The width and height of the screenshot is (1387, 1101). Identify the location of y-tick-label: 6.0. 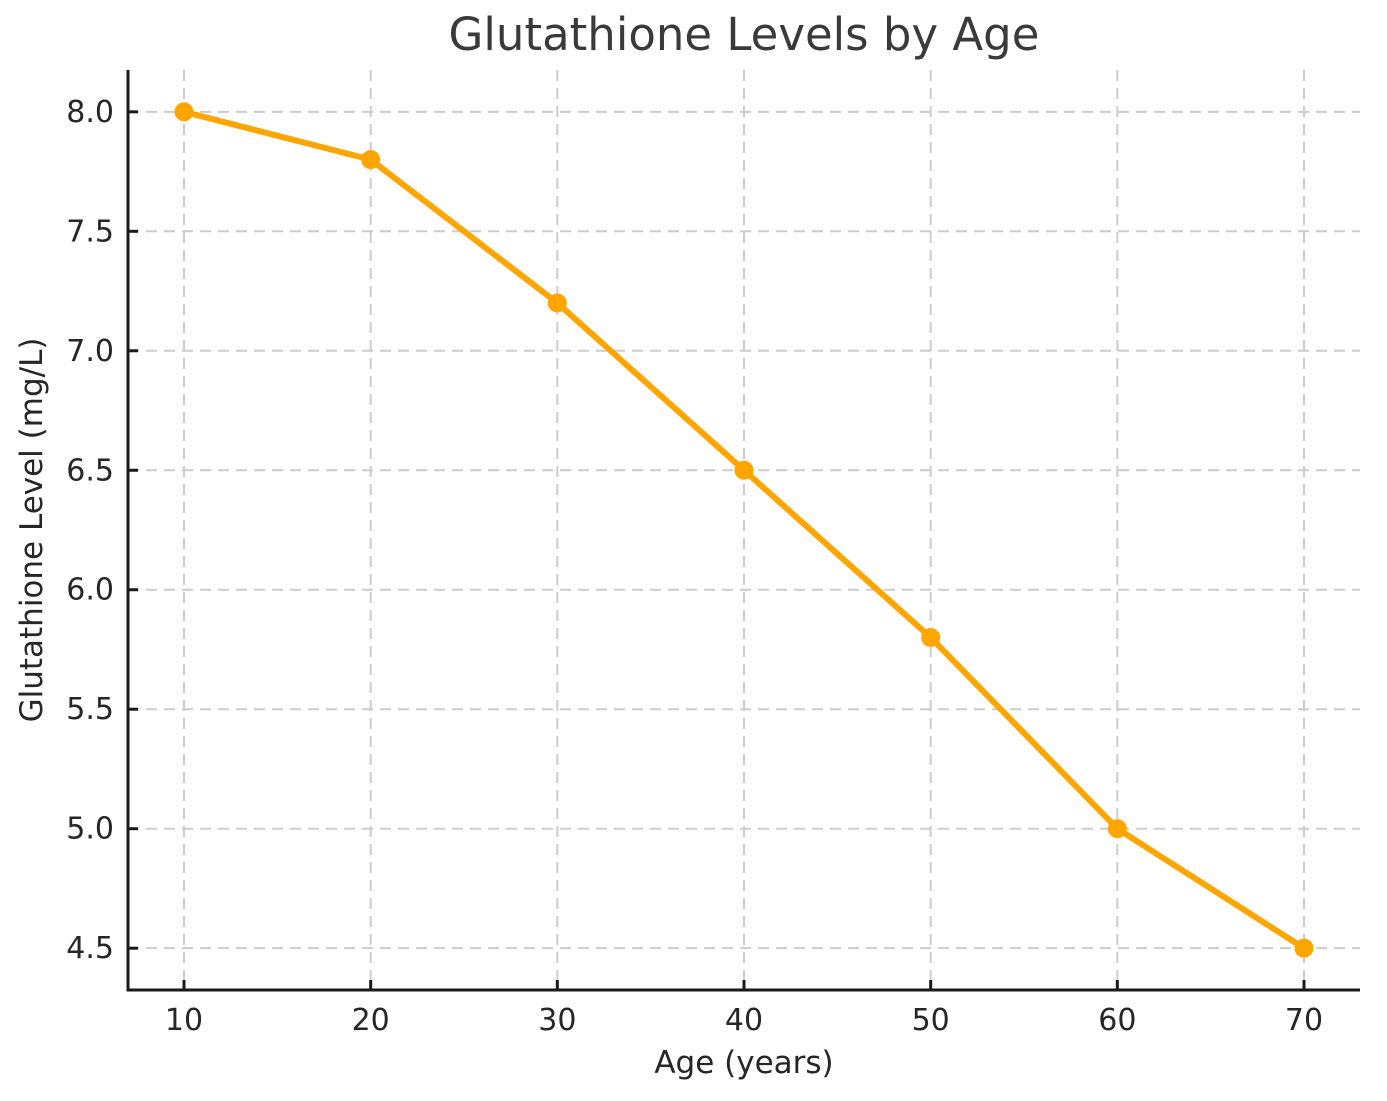
(90, 590).